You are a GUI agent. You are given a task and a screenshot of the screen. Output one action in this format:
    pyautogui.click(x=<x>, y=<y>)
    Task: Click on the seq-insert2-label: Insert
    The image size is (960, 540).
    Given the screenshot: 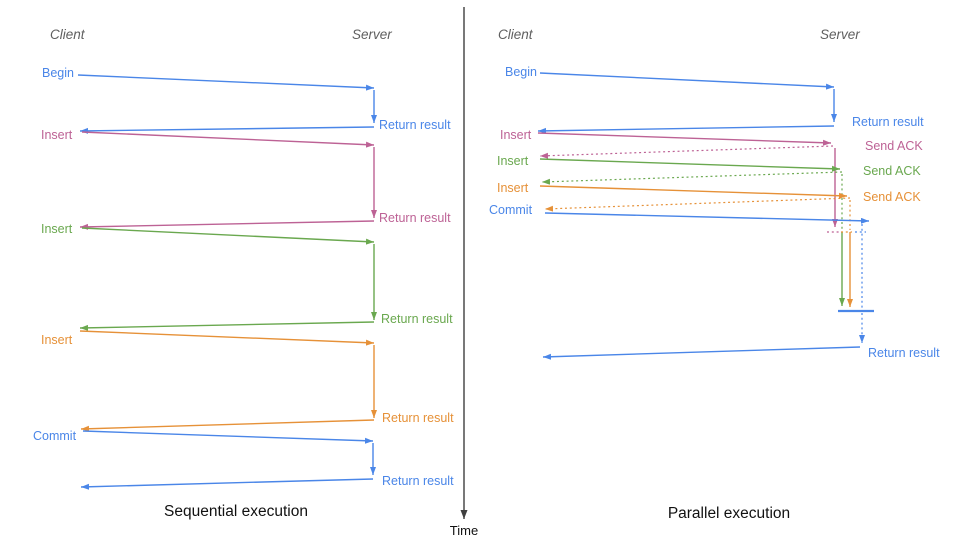 What is the action you would take?
    pyautogui.click(x=57, y=229)
    